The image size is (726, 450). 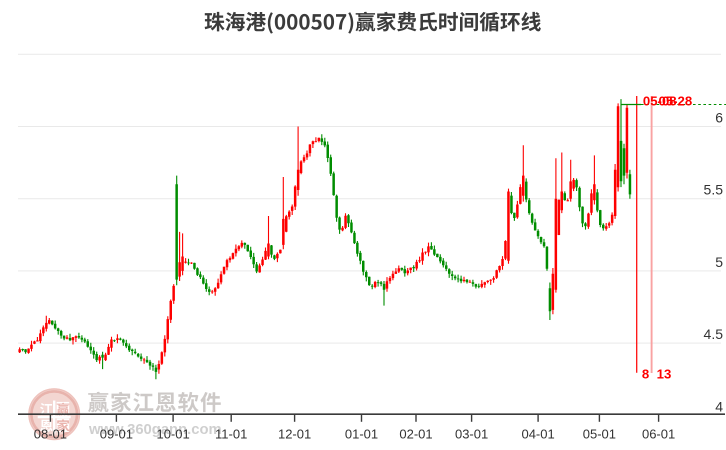 I want to click on svg-text: 5.5, so click(x=714, y=190).